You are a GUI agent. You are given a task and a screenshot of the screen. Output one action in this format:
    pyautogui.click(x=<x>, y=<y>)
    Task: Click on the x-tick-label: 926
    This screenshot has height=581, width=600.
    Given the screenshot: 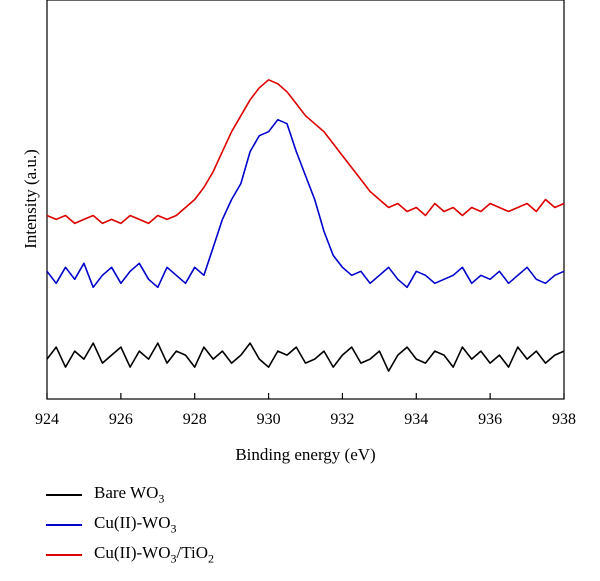 What is the action you would take?
    pyautogui.click(x=121, y=419)
    